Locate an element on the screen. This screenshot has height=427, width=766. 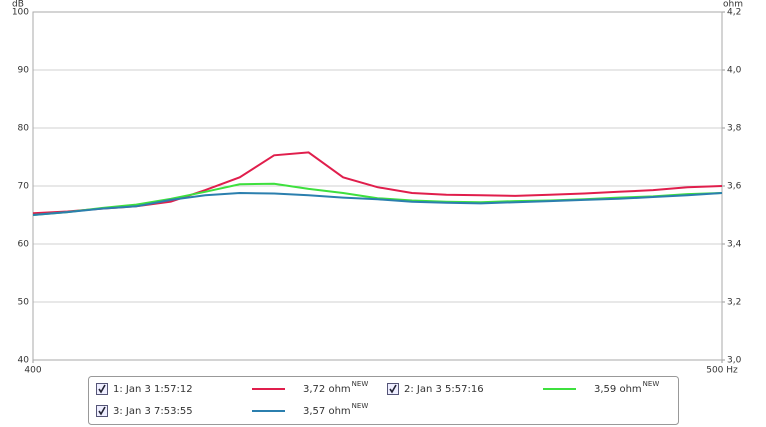
legend-value: 3,59 ohm is located at coordinates (618, 389).